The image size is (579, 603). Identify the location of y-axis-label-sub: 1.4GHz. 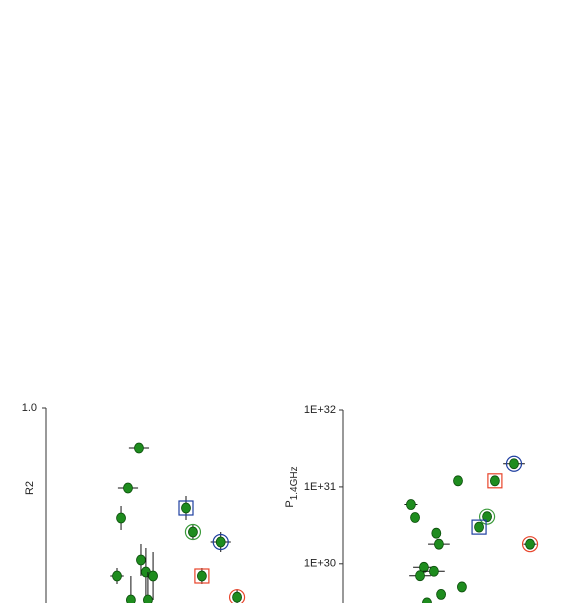
(294, 483).